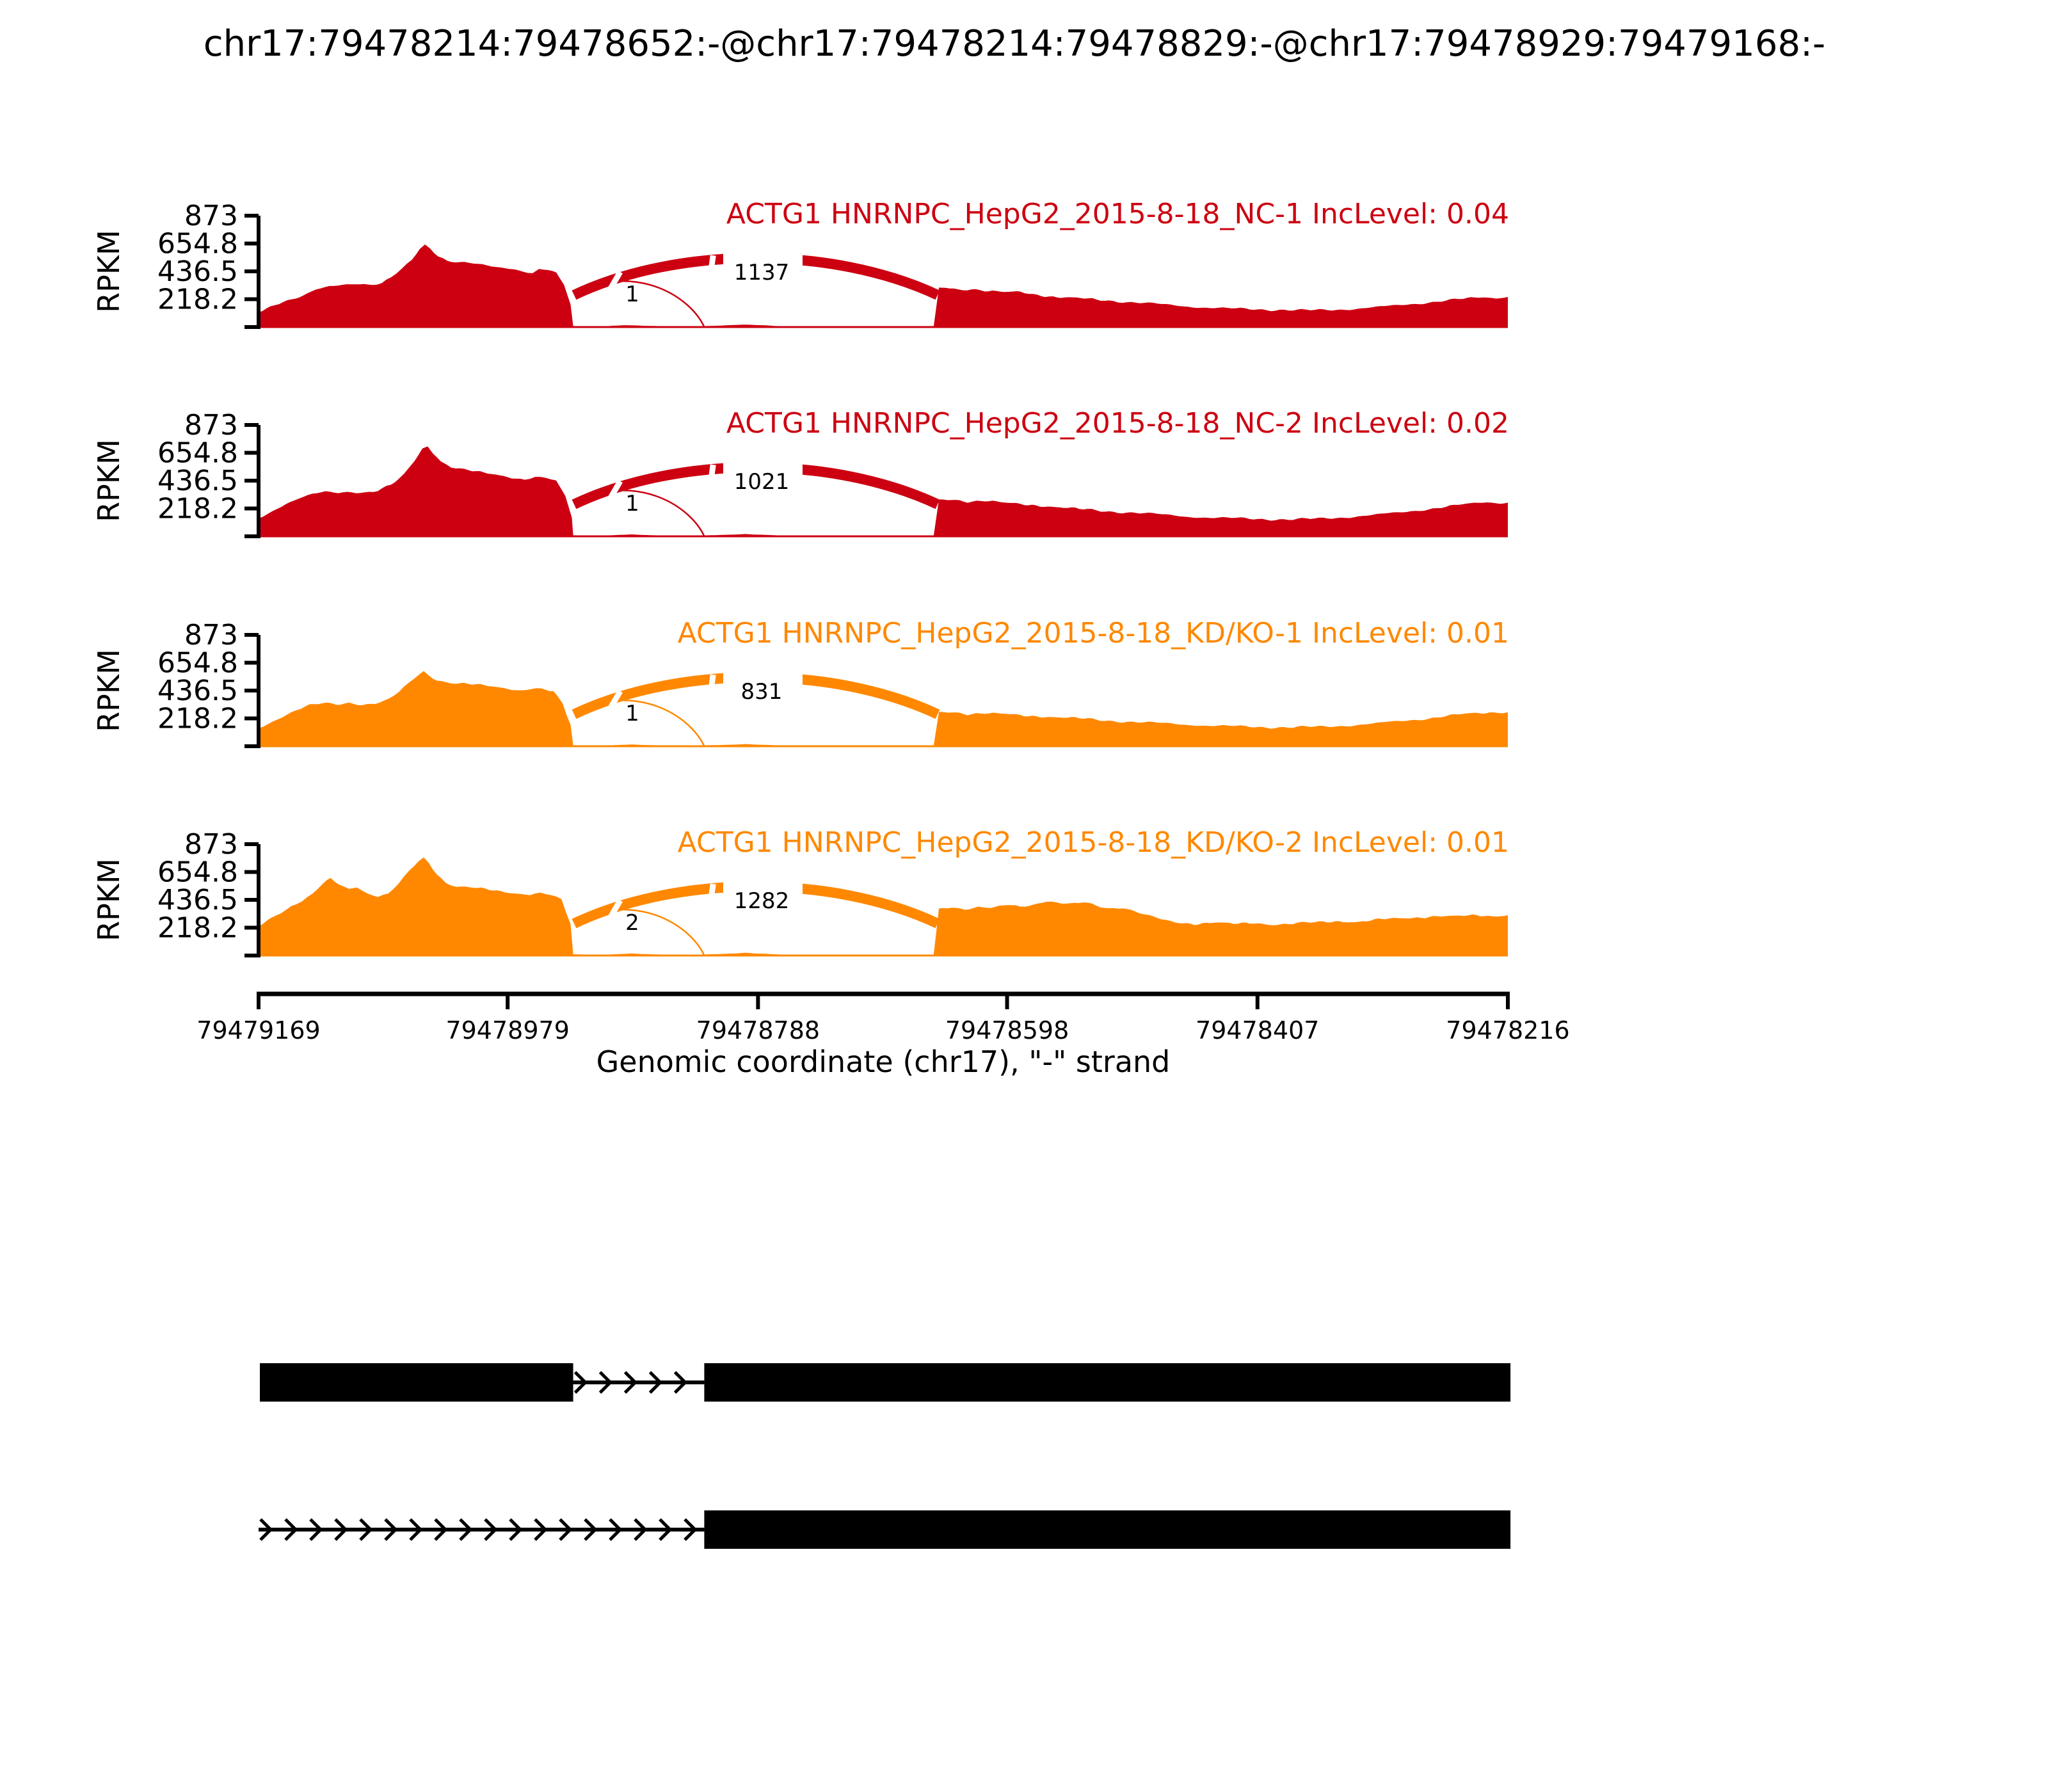  What do you see at coordinates (507, 1030) in the screenshot?
I see `x-tick-label: 79478979` at bounding box center [507, 1030].